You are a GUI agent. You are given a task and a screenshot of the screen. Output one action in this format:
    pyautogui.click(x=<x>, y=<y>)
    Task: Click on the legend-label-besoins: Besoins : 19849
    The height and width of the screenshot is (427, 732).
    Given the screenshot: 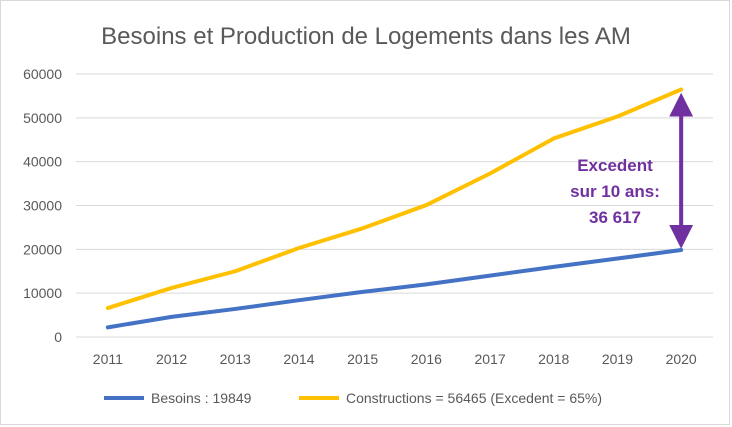 What is the action you would take?
    pyautogui.click(x=201, y=398)
    